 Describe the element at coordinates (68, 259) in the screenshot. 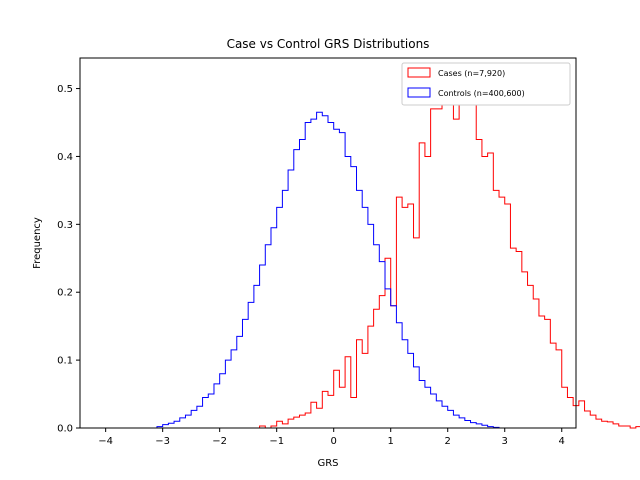

I see `y-axis: 0.0 0.1 0.2 0.3 0.4 0.5` at that location.